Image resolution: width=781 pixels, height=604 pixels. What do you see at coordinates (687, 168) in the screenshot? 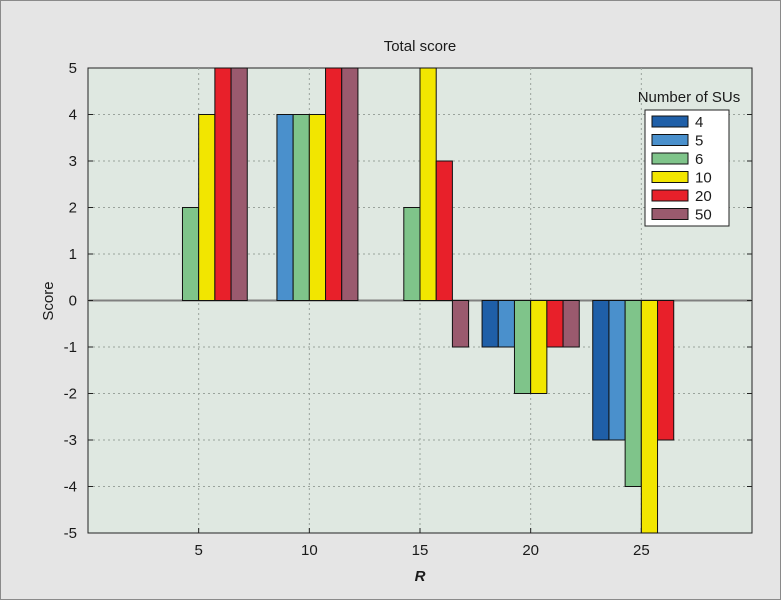
I see `legend-box` at bounding box center [687, 168].